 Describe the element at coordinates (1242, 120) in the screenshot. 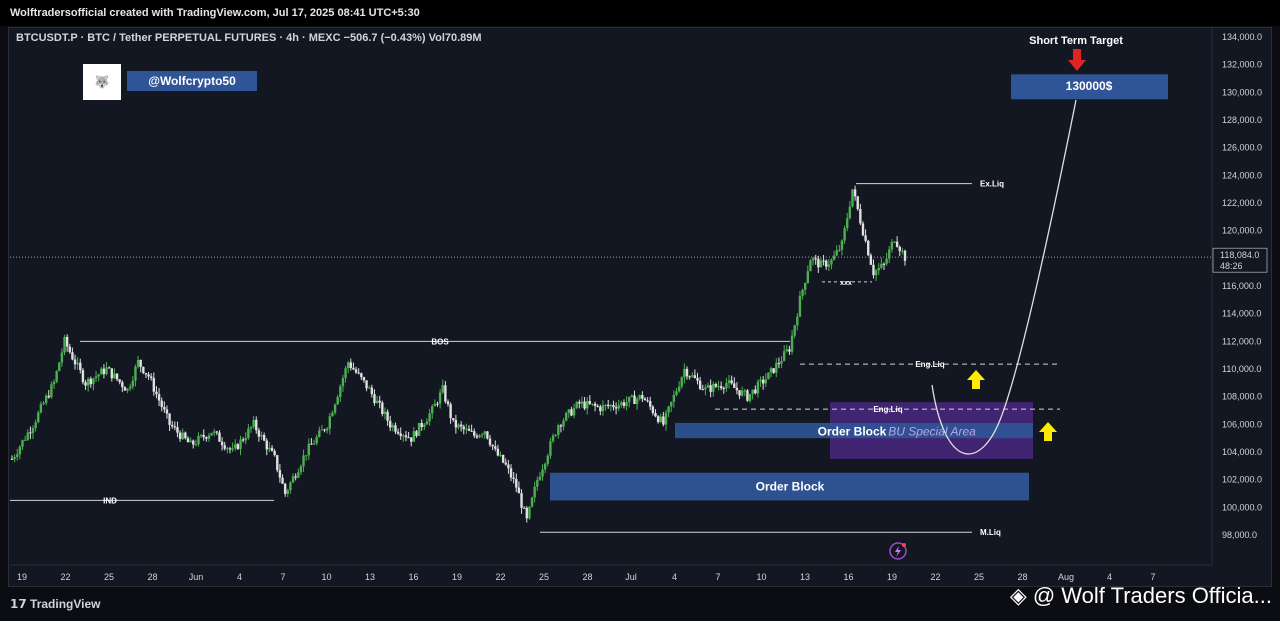

I see `price-tick-label: 128,000.0` at that location.